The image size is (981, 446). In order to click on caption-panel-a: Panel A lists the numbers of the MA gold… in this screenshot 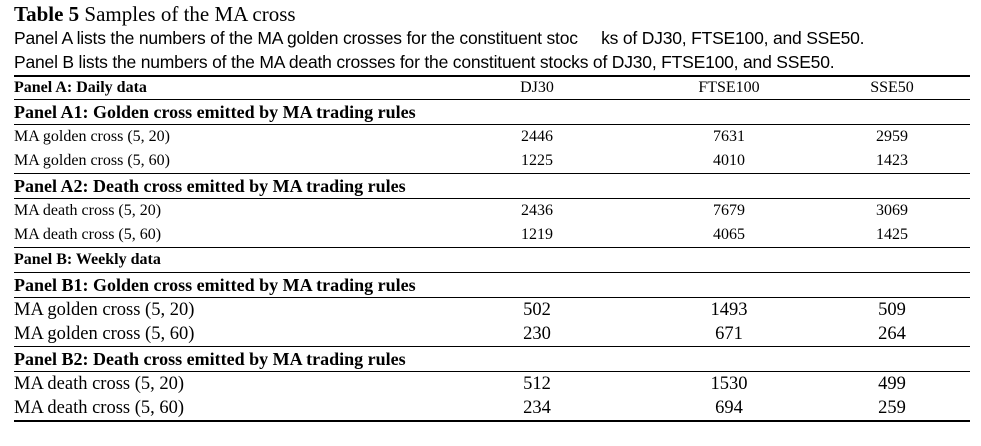, I will do `click(439, 38)`.